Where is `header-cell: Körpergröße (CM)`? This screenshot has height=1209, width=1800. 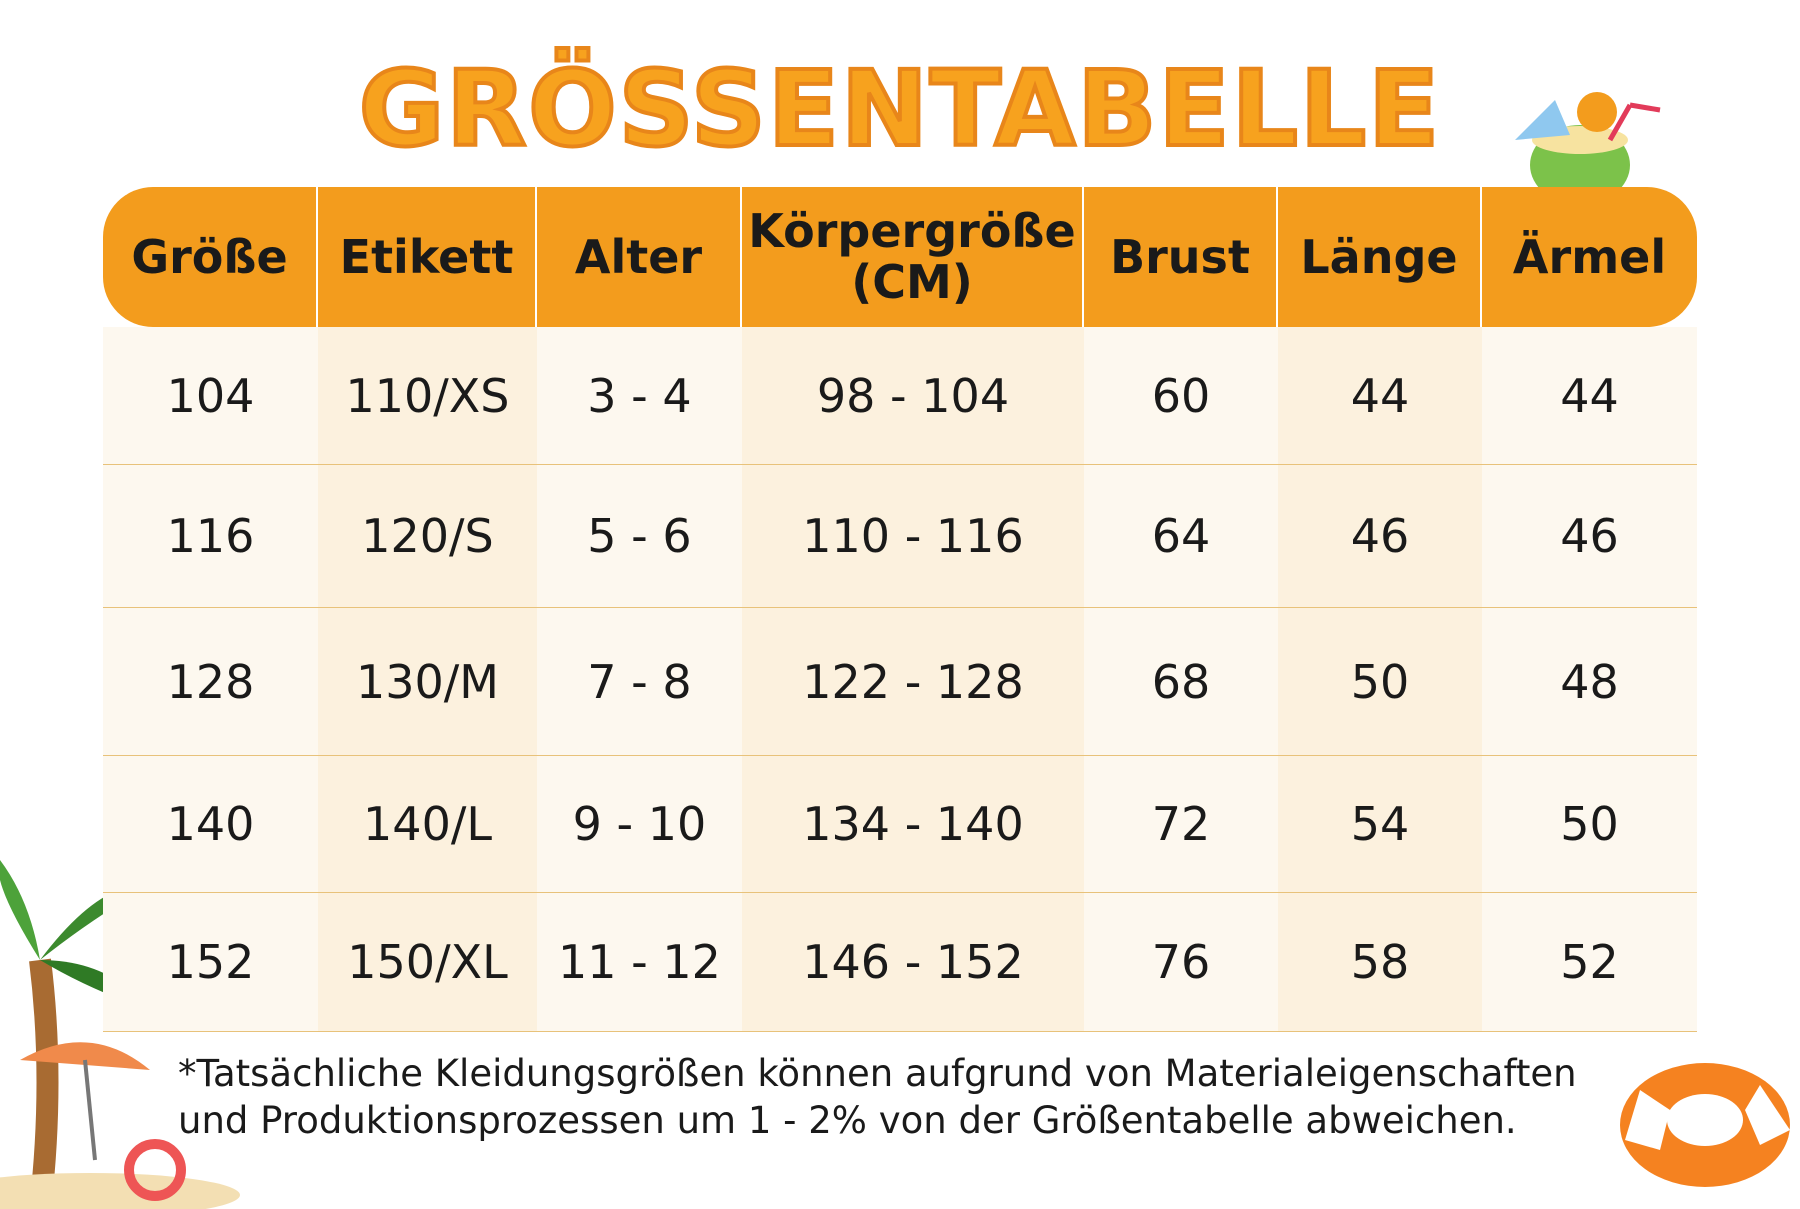 header-cell: Körpergröße (CM) is located at coordinates (913, 257).